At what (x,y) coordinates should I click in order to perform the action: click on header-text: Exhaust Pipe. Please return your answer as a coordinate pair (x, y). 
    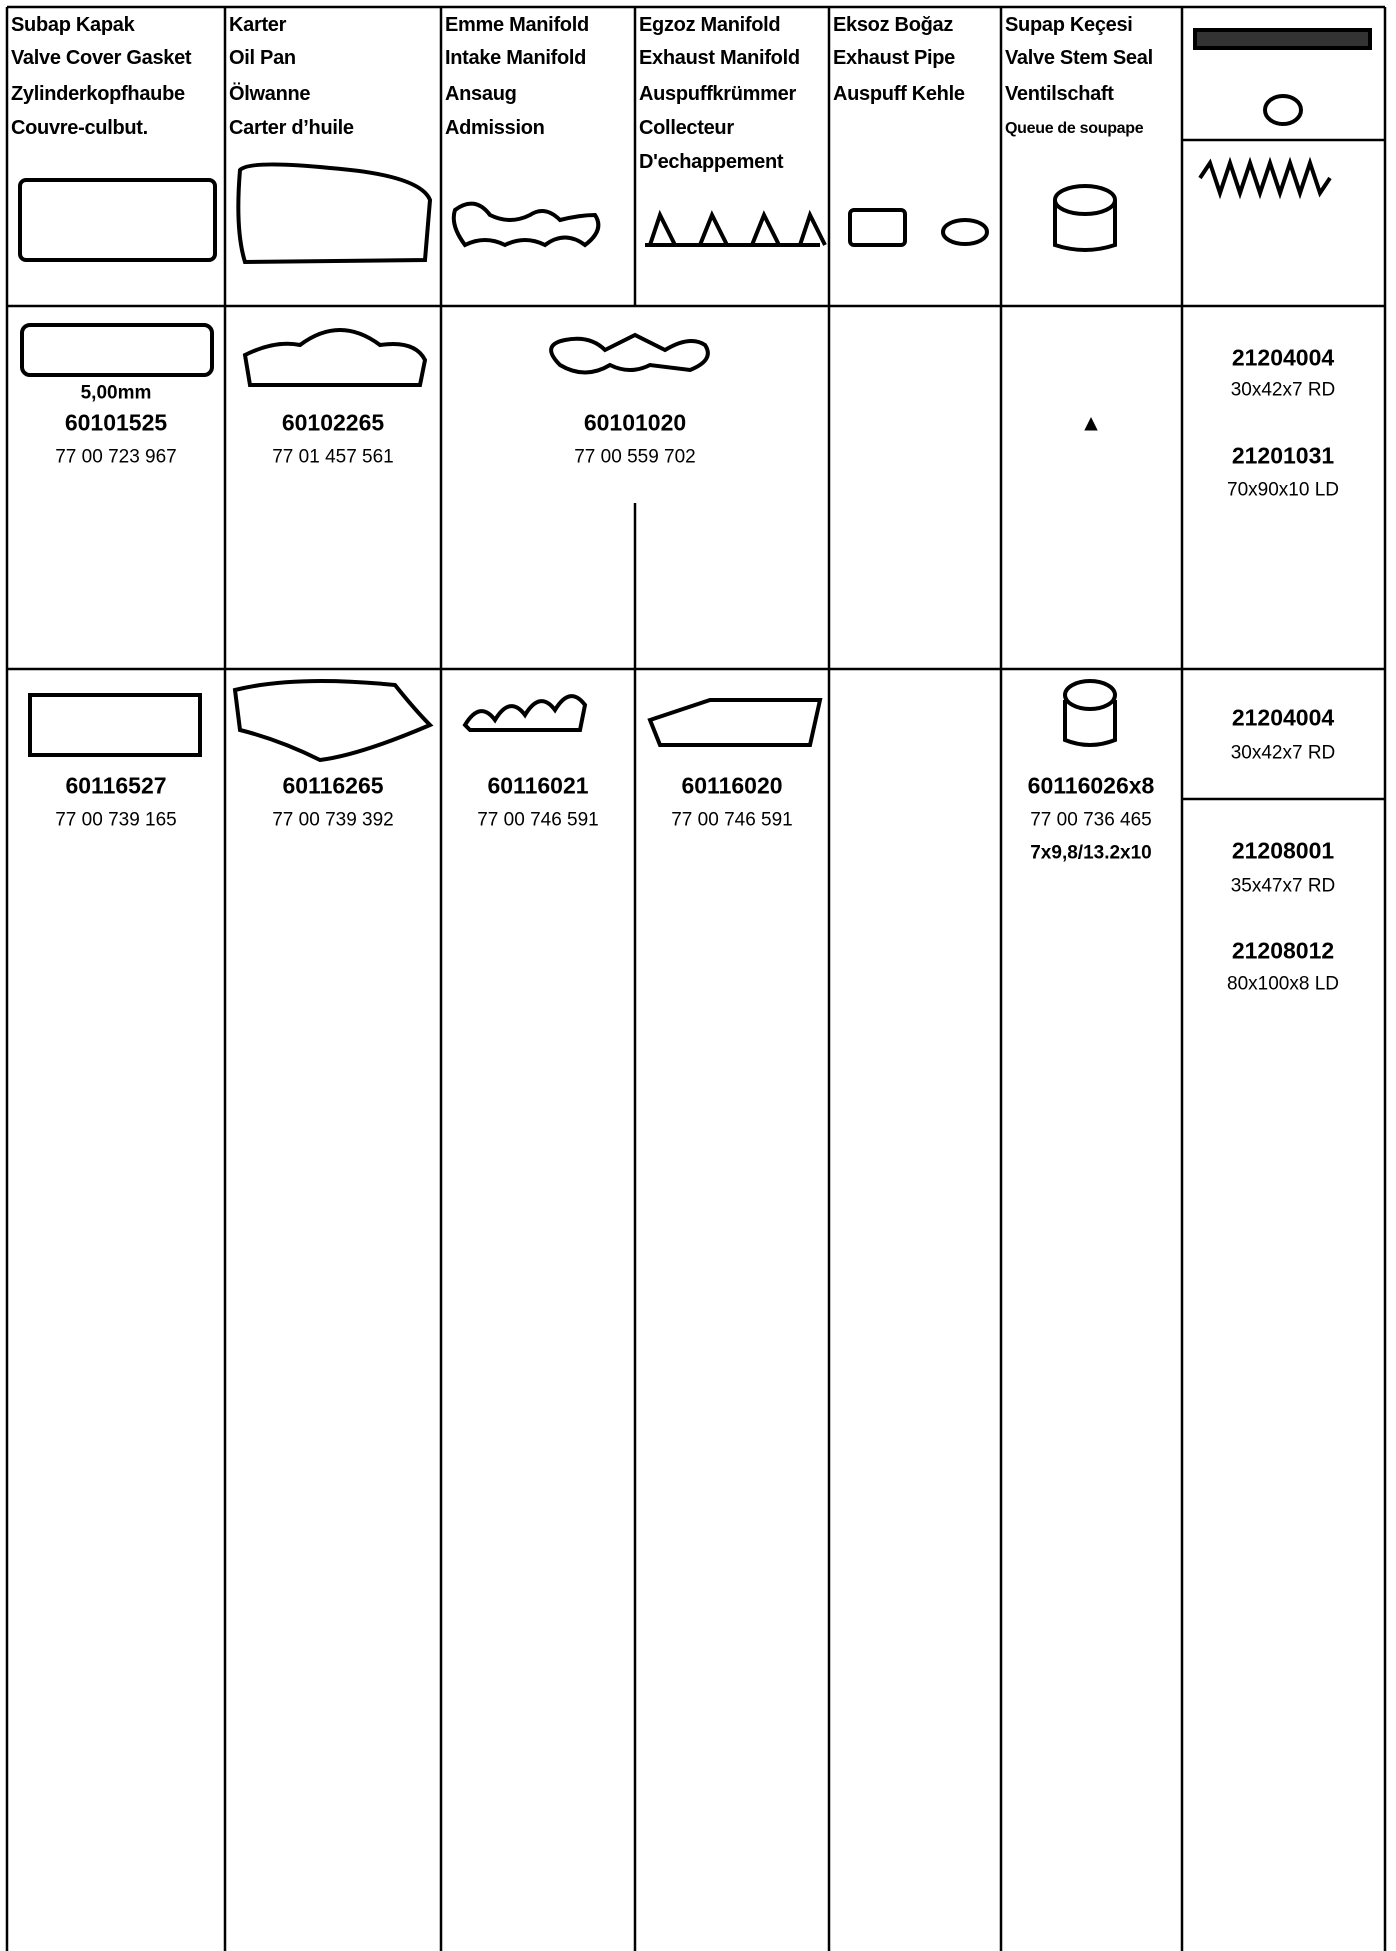
    Looking at the image, I should click on (894, 58).